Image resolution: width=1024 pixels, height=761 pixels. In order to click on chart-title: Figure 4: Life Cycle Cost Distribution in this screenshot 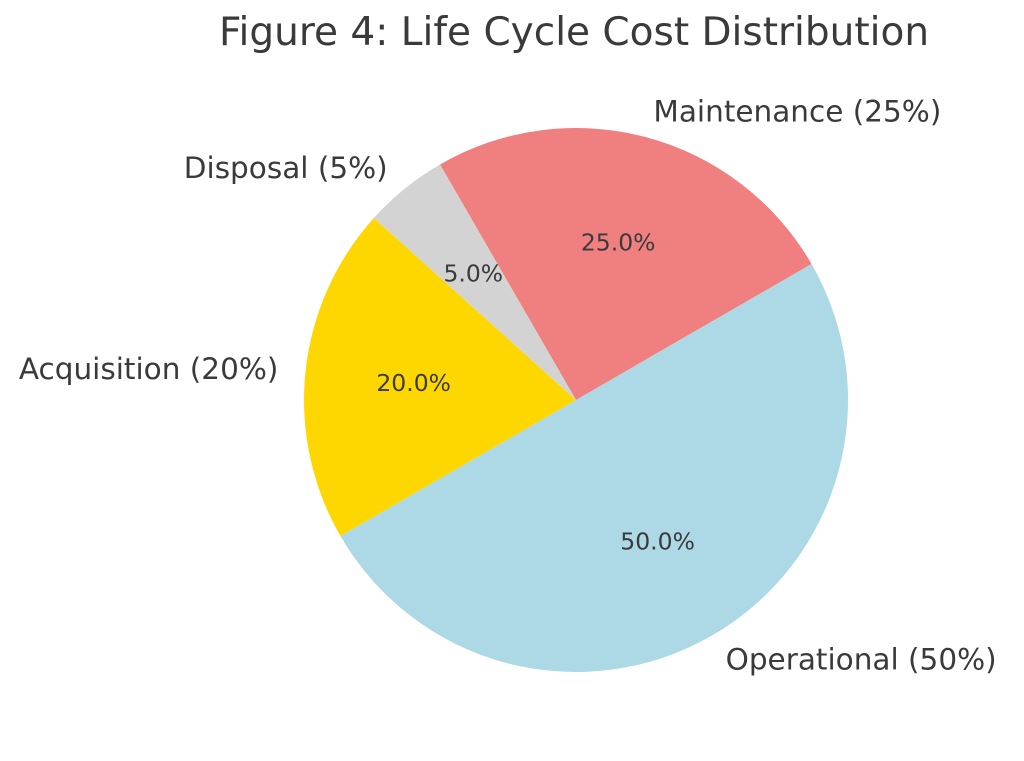, I will do `click(574, 32)`.